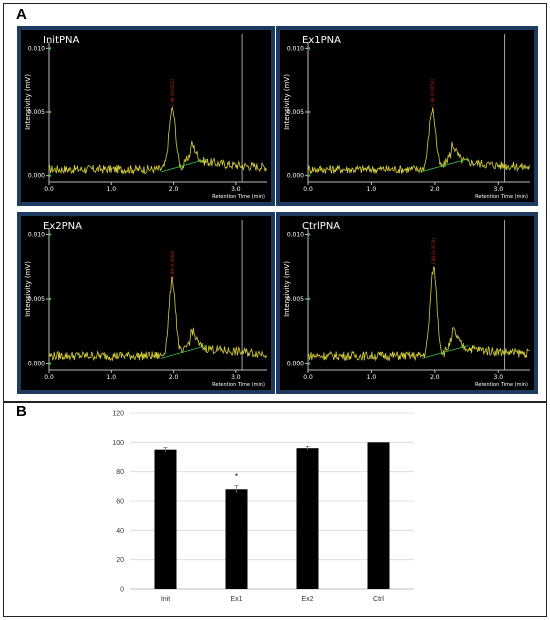 The image size is (550, 620). I want to click on x-tick-label: Init, so click(165, 599).